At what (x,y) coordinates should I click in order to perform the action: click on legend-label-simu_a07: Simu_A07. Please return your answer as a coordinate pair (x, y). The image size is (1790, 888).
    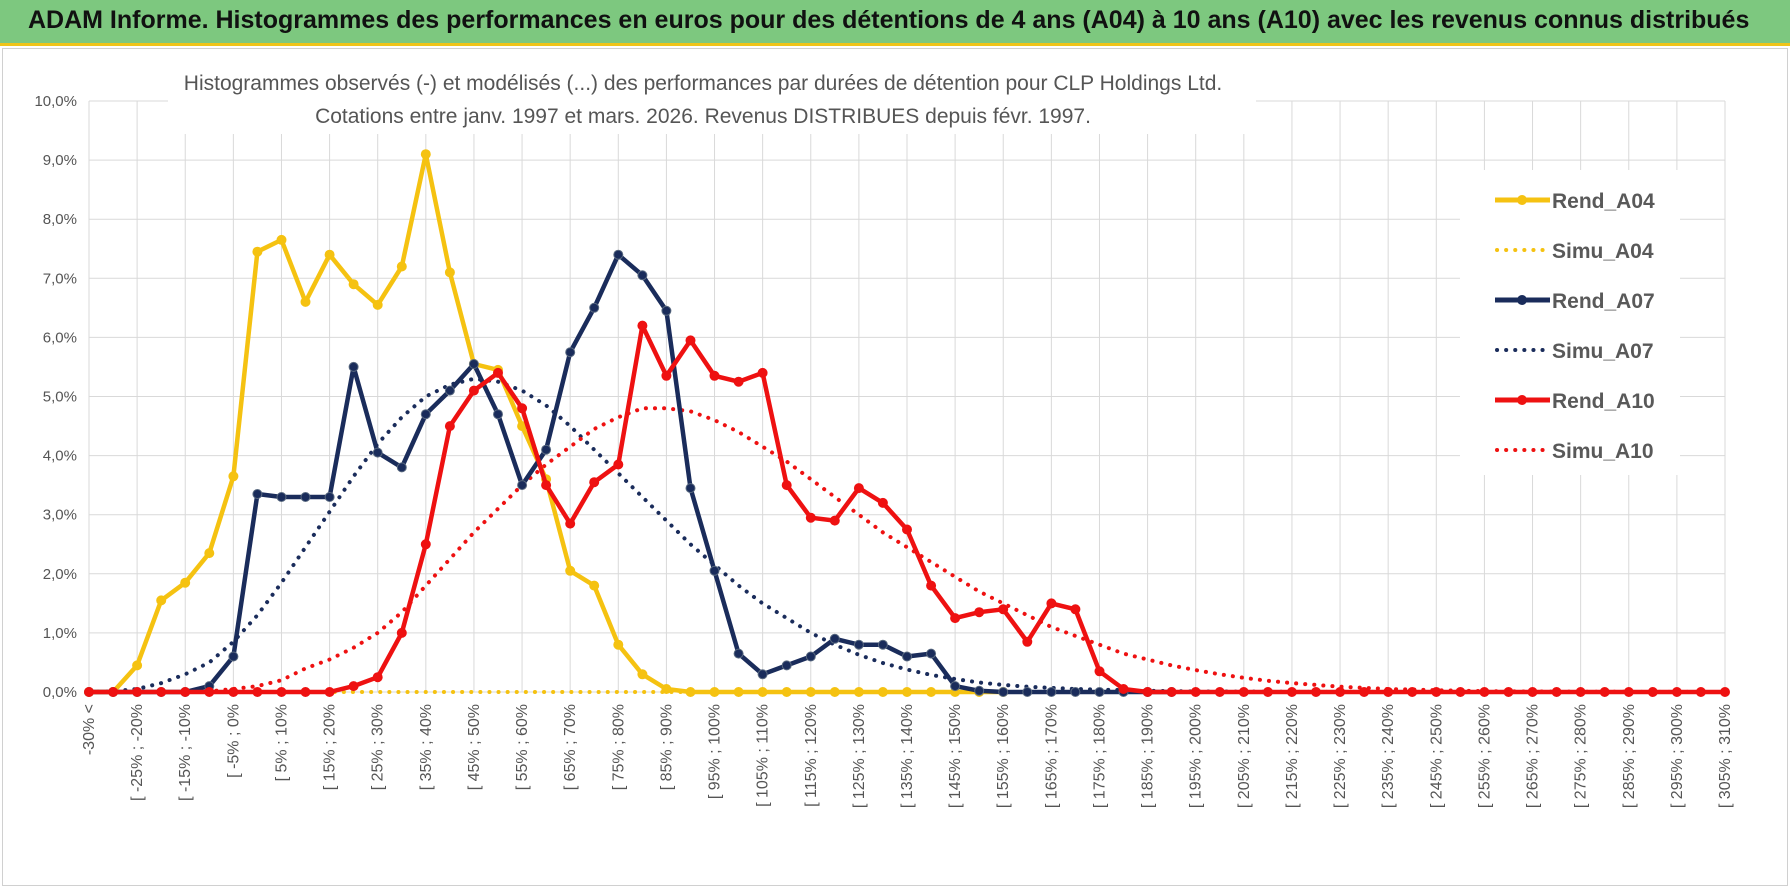
    Looking at the image, I should click on (1603, 351).